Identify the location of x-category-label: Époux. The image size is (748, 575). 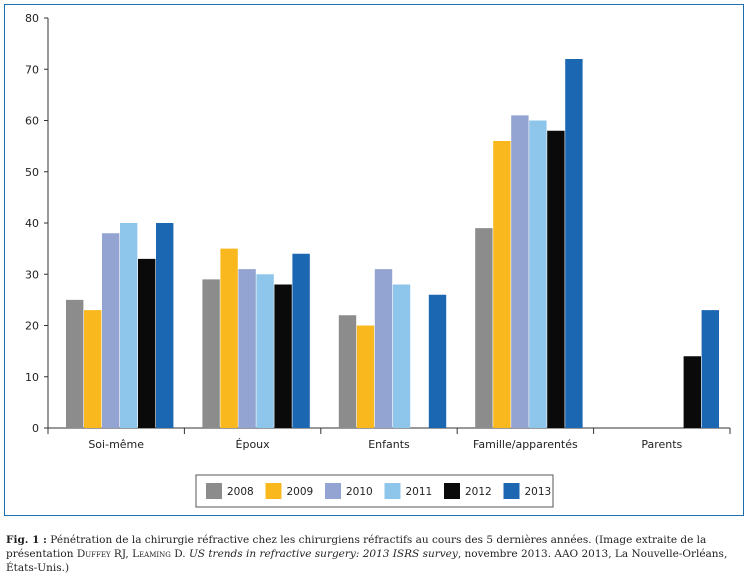
(253, 444).